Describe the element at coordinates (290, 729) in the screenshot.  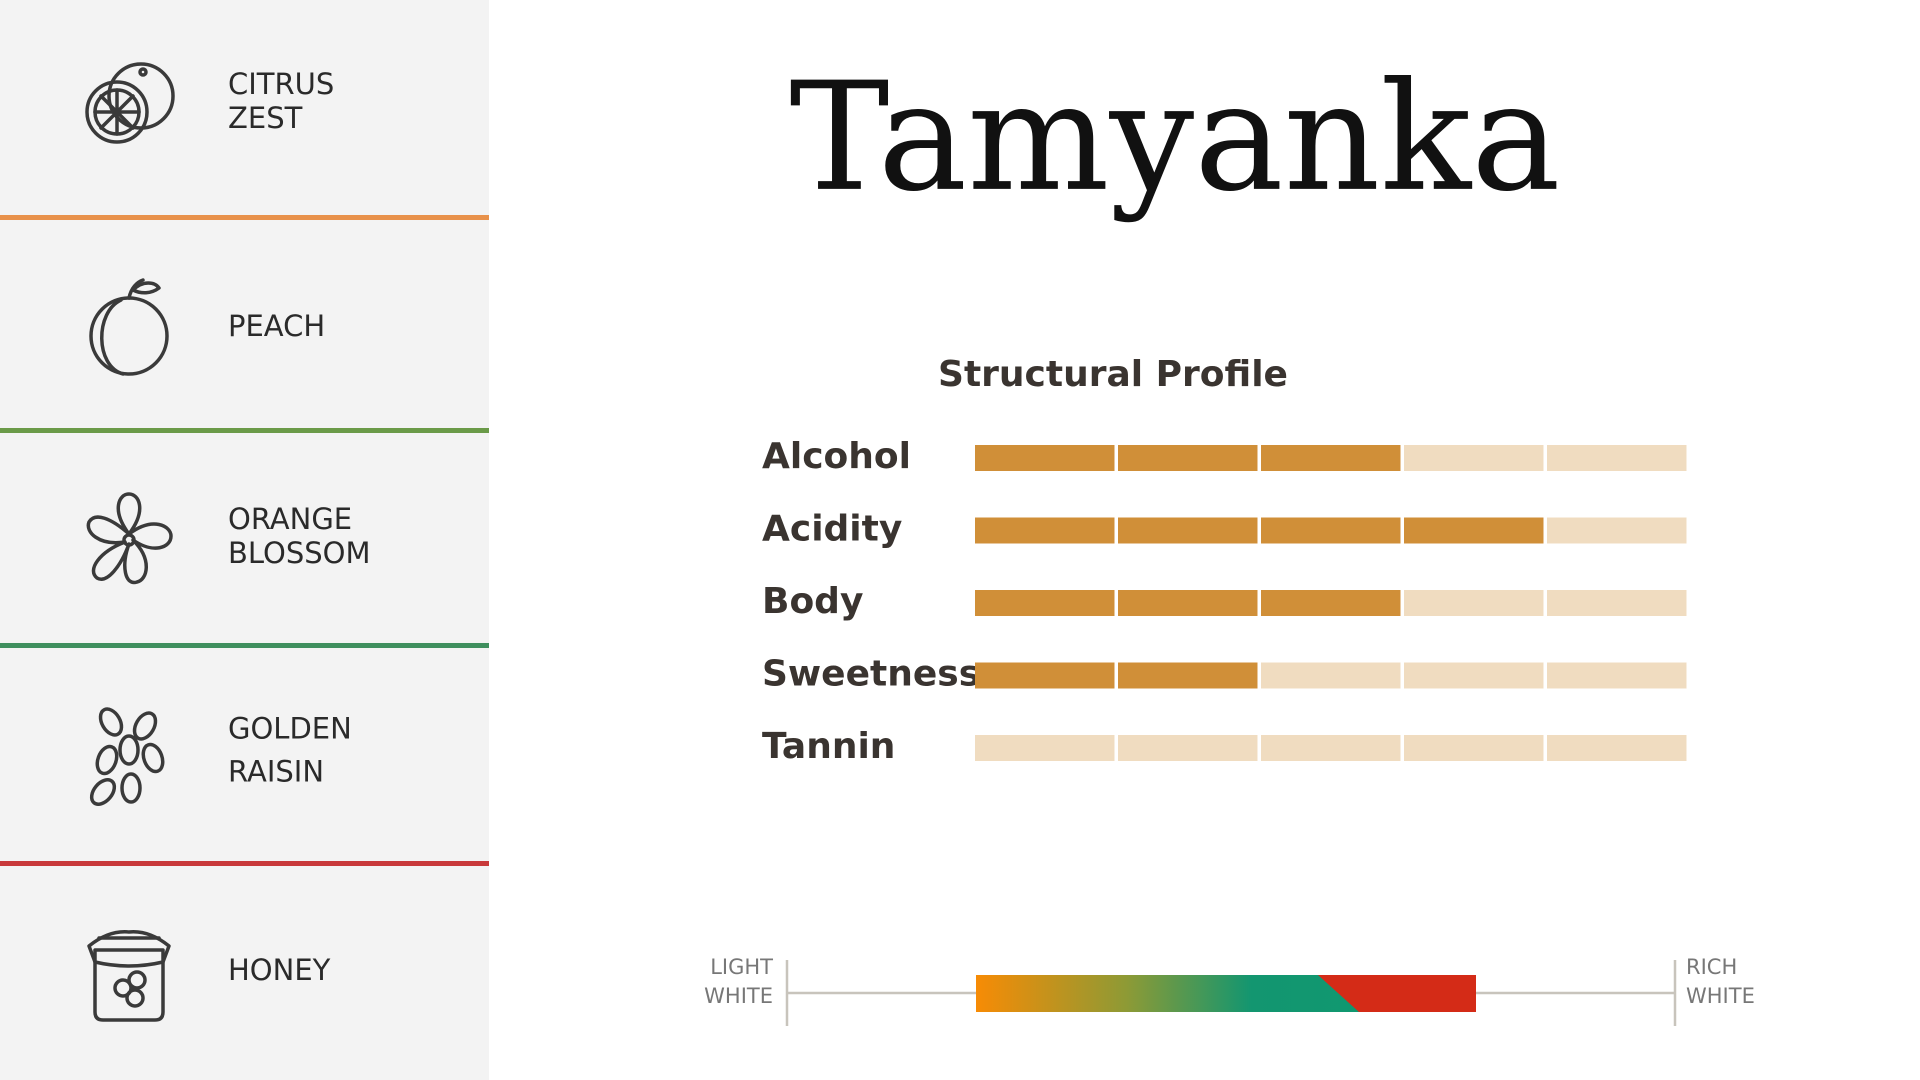
I see `note-label: GOLDEN` at that location.